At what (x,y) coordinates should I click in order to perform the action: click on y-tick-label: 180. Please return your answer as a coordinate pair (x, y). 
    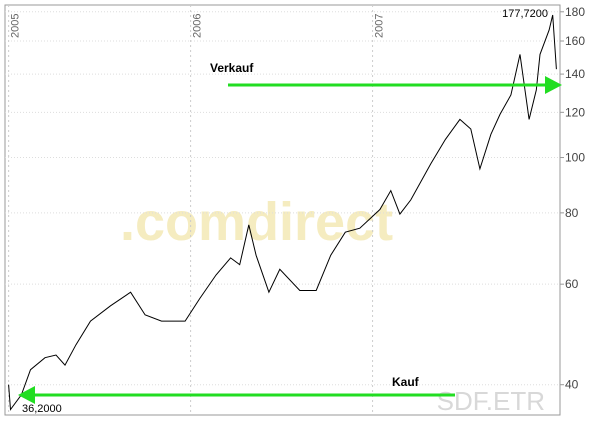
    Looking at the image, I should click on (575, 12).